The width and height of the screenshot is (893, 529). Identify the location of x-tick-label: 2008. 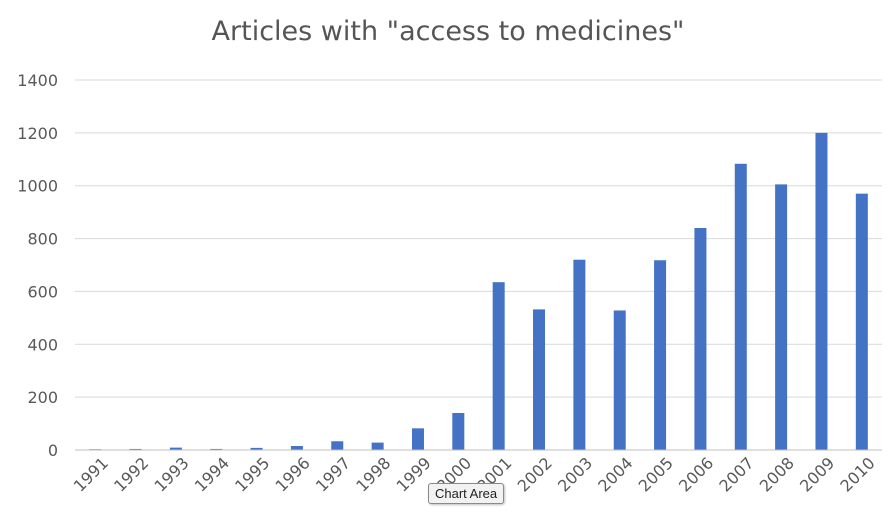
(777, 474).